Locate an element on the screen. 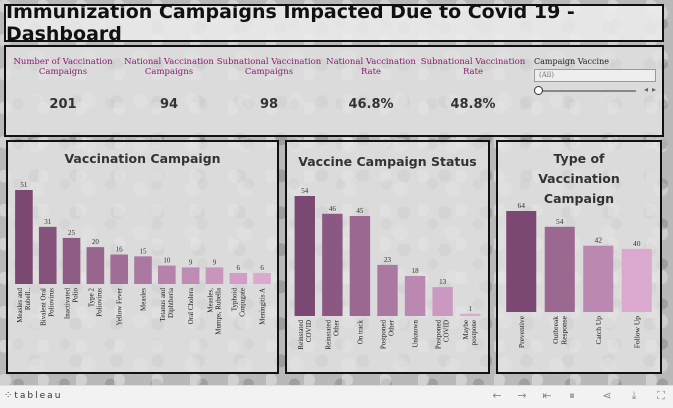 Image resolution: width=673 pixels, height=408 pixels. data-label: 40 is located at coordinates (637, 243).